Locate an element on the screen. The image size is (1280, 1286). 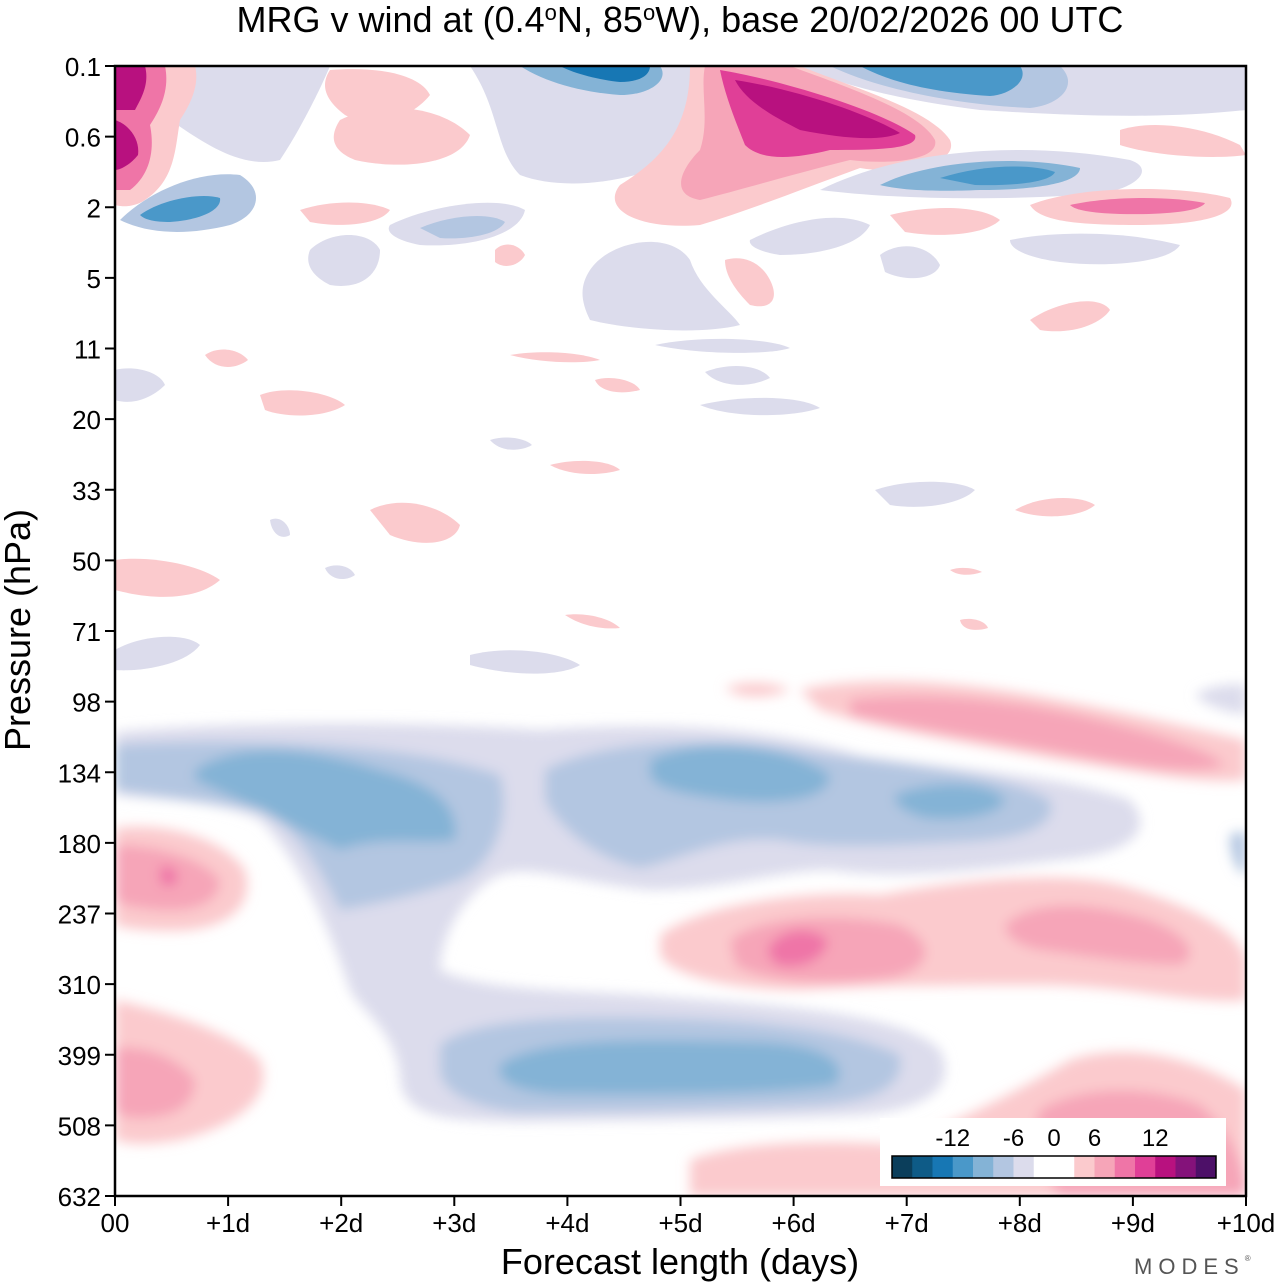
y-tick-label: 310 is located at coordinates (79, 985).